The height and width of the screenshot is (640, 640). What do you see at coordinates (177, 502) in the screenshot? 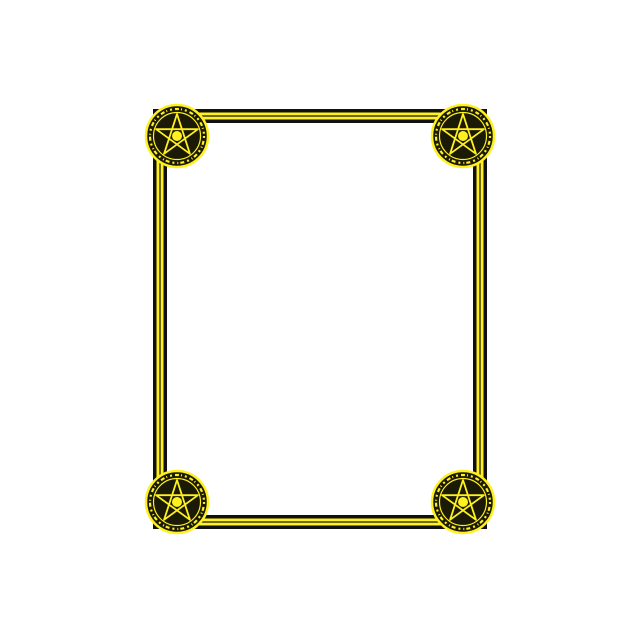
I see `pentagram-seal-icon-bottom-left` at bounding box center [177, 502].